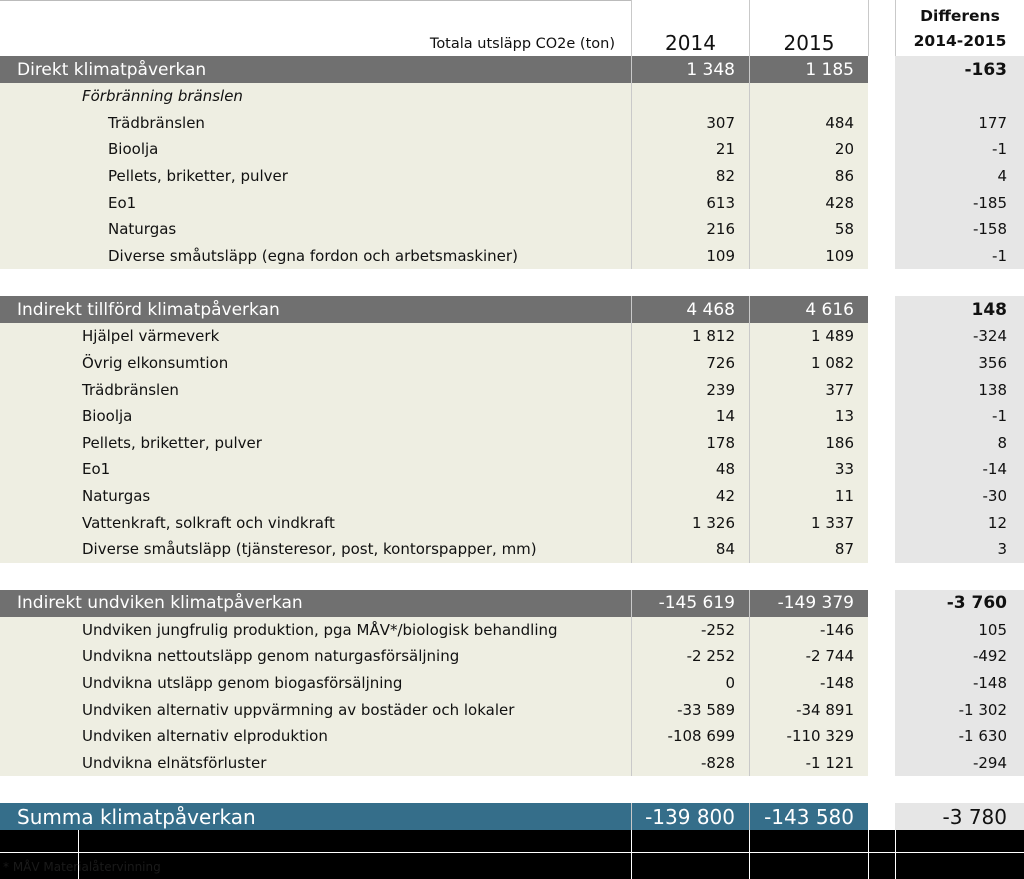 This screenshot has height=879, width=1024. What do you see at coordinates (690, 763) in the screenshot?
I see `value-2014: -828` at bounding box center [690, 763].